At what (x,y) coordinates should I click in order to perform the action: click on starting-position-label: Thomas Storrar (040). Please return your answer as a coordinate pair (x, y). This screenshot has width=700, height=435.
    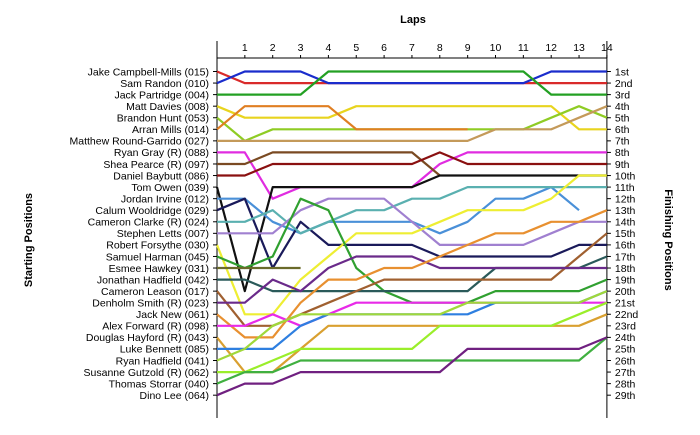
    Looking at the image, I should click on (159, 384).